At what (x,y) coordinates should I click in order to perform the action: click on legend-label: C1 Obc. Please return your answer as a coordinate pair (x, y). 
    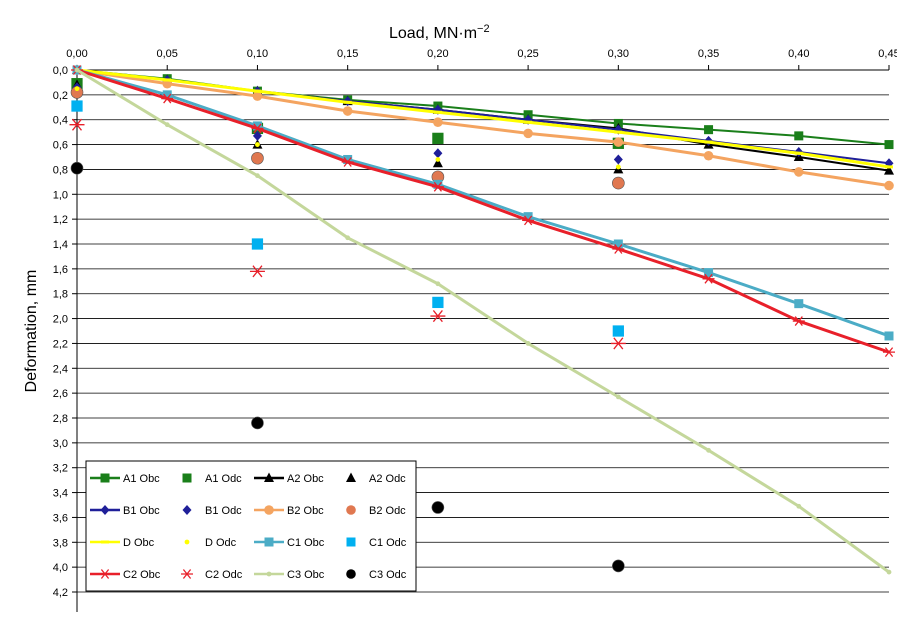
    Looking at the image, I should click on (306, 543).